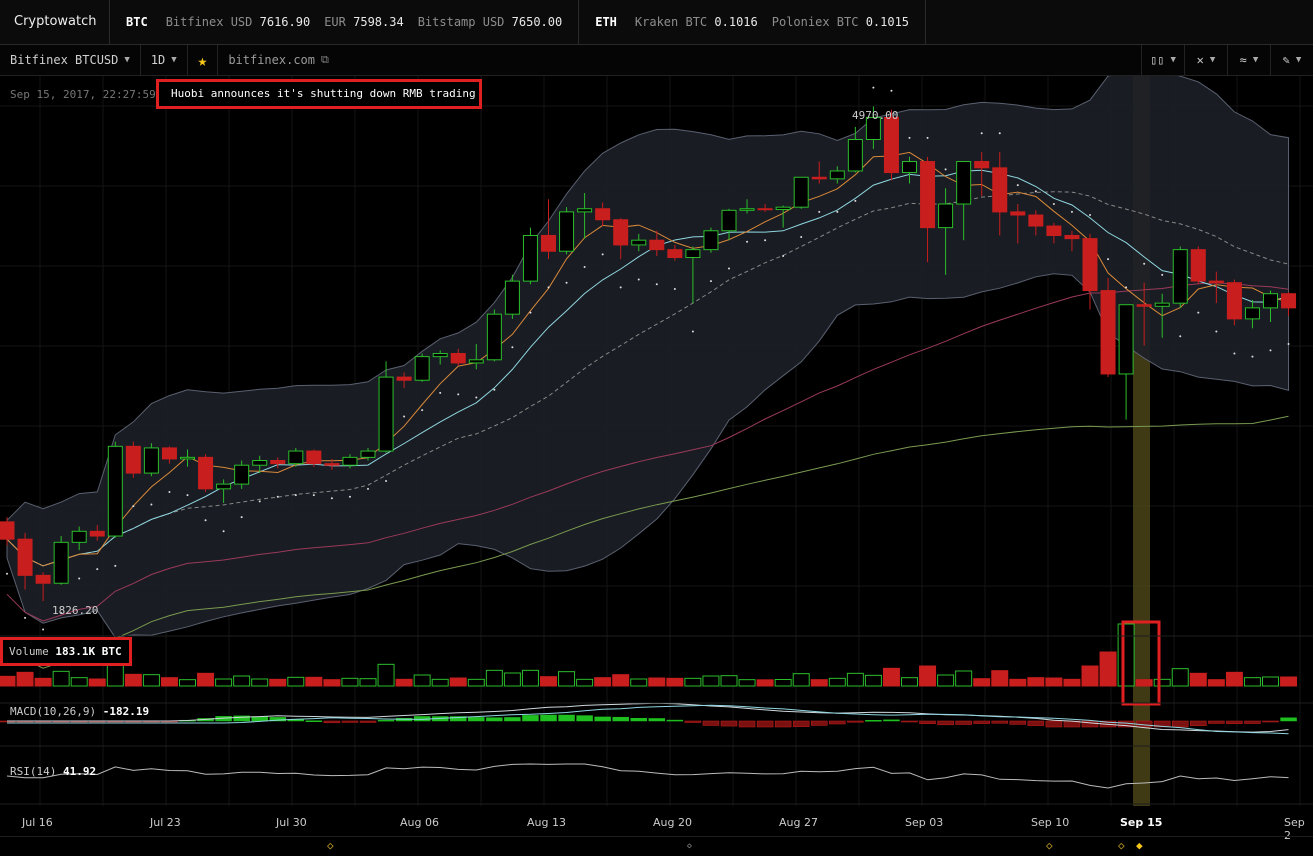  I want to click on event-marker-icon: ◆, so click(1139, 845).